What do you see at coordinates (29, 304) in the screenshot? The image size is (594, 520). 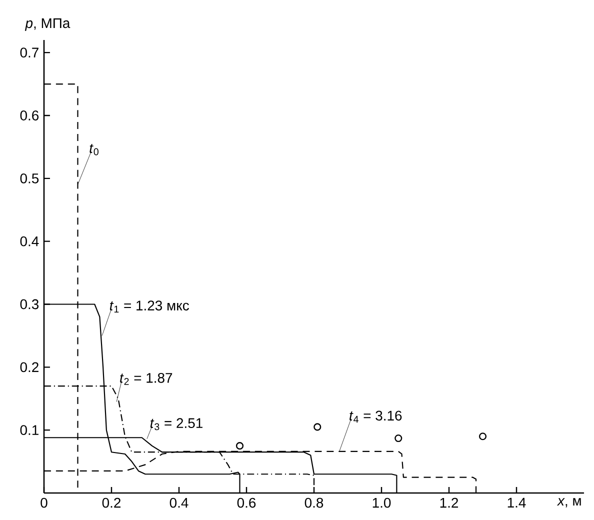 I see `y-tick-label: 0.3` at bounding box center [29, 304].